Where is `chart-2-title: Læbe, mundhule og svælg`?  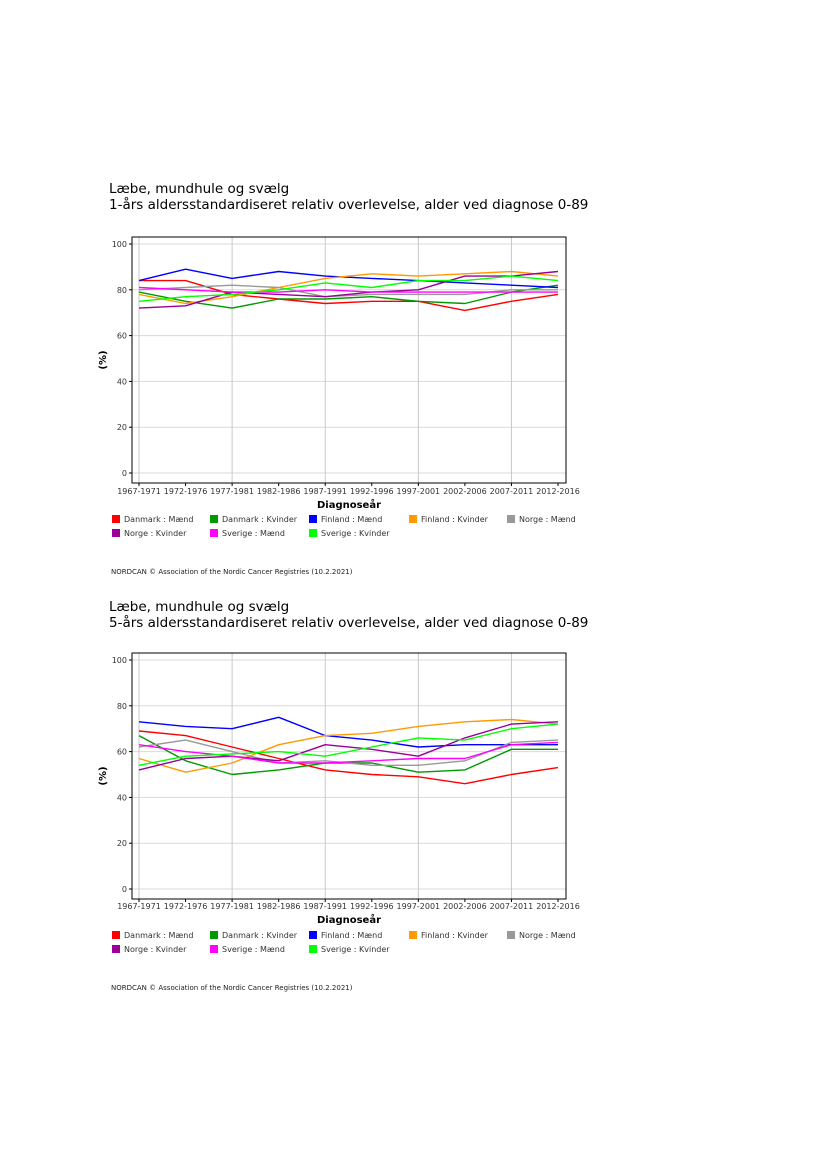 chart-2-title: Læbe, mundhule og svælg is located at coordinates (199, 607).